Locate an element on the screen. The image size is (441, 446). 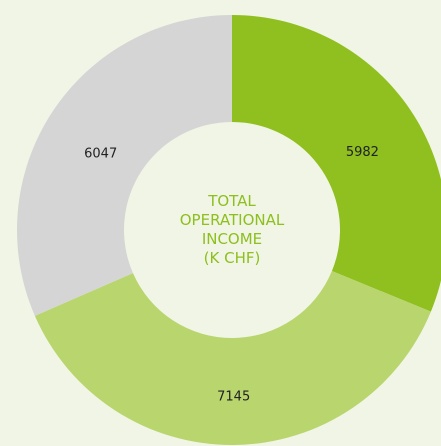
value-label: 5982 is located at coordinates (362, 152).